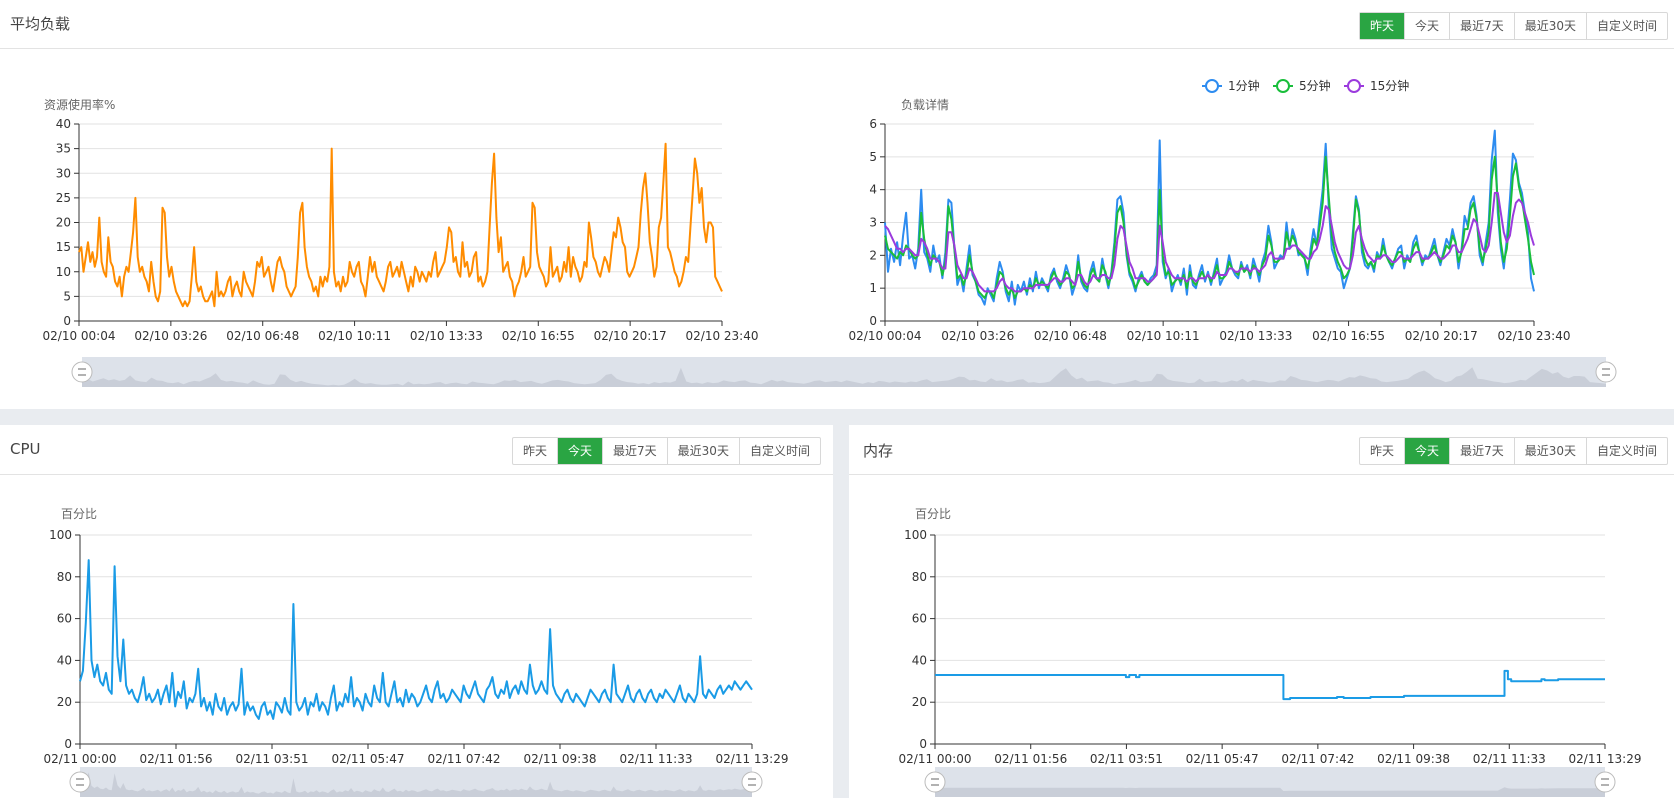  Describe the element at coordinates (63, 247) in the screenshot. I see `y-tick-label: 15` at that location.